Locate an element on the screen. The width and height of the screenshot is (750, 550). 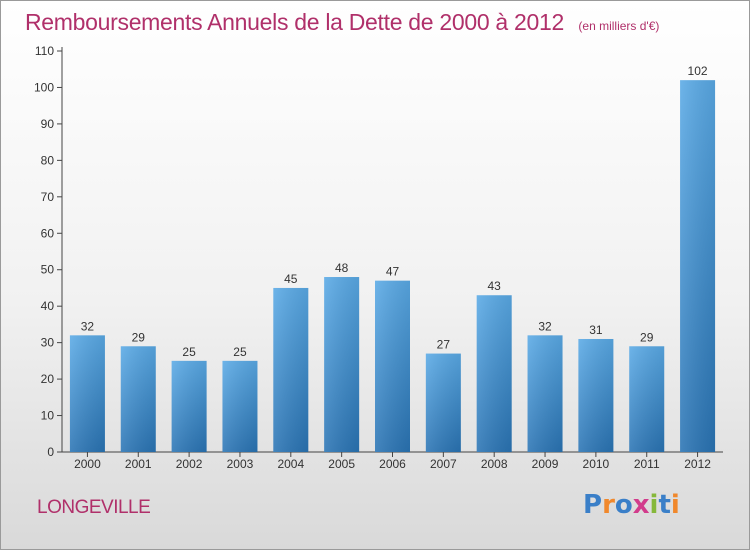
x-tick-label: 2000 is located at coordinates (87, 464).